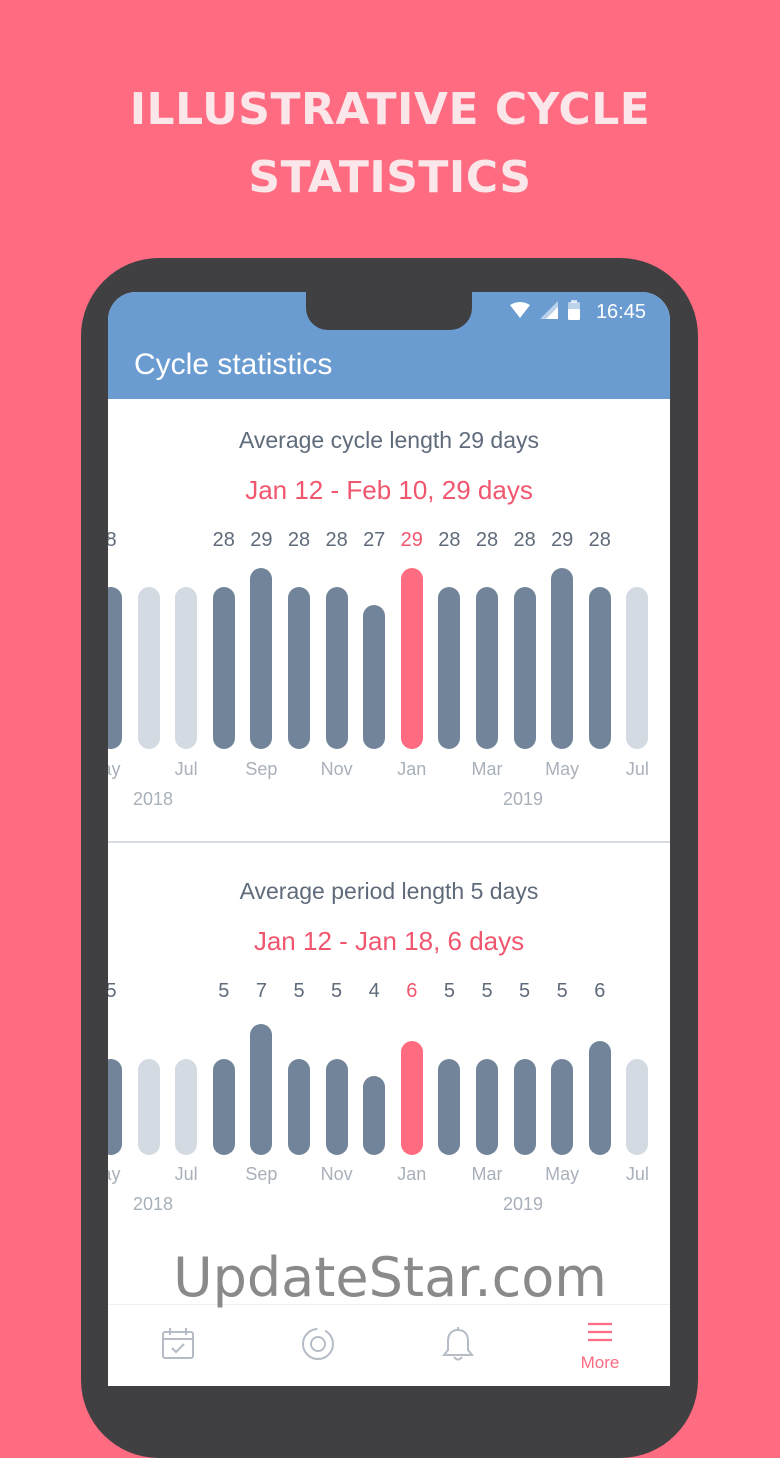 Image resolution: width=780 pixels, height=1458 pixels. What do you see at coordinates (390, 1277) in the screenshot?
I see `watermark: UpdateStar.com` at bounding box center [390, 1277].